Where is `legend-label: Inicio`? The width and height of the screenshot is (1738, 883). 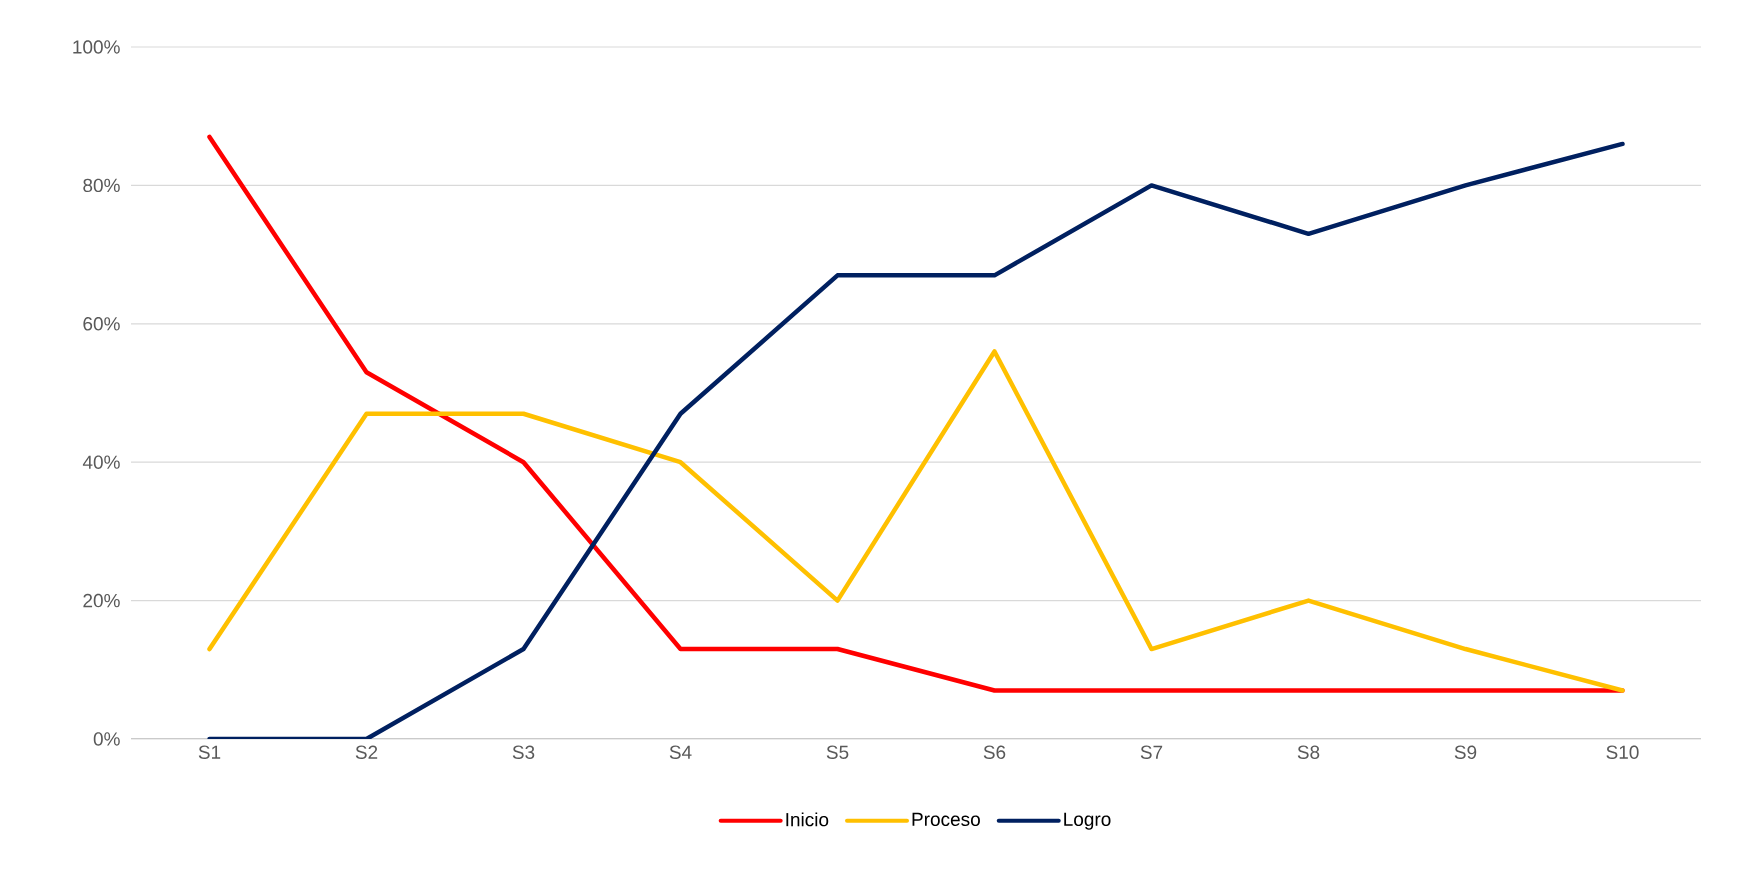 legend-label: Inicio is located at coordinates (807, 819).